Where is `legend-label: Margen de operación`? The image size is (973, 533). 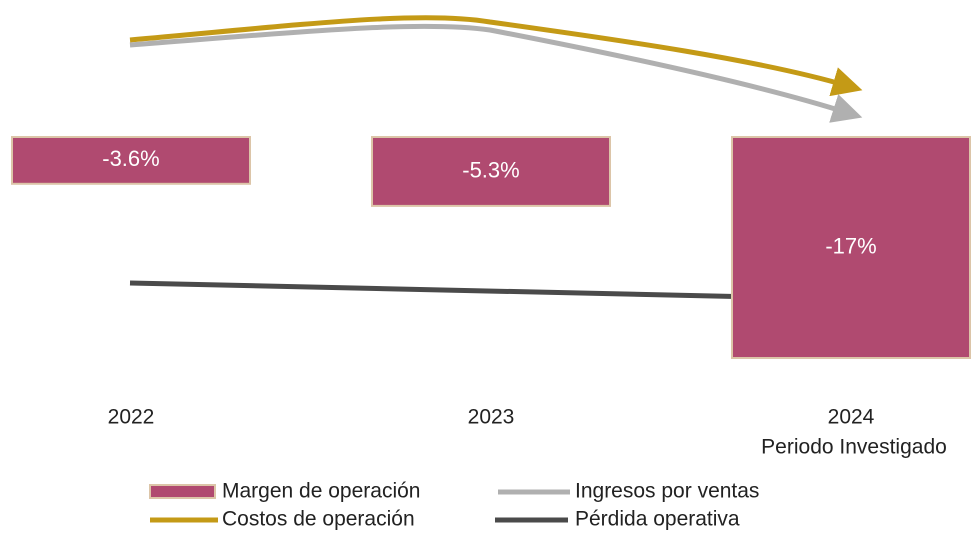 legend-label: Margen de operación is located at coordinates (321, 491).